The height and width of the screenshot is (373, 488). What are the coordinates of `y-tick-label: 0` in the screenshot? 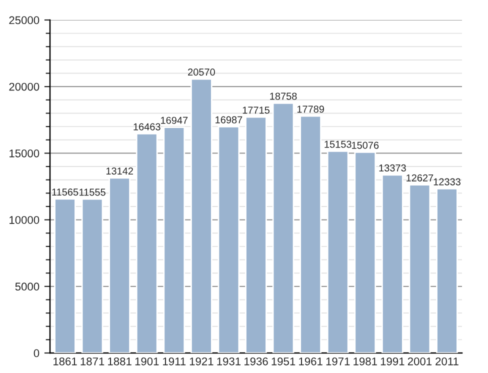 It's located at (37, 353).